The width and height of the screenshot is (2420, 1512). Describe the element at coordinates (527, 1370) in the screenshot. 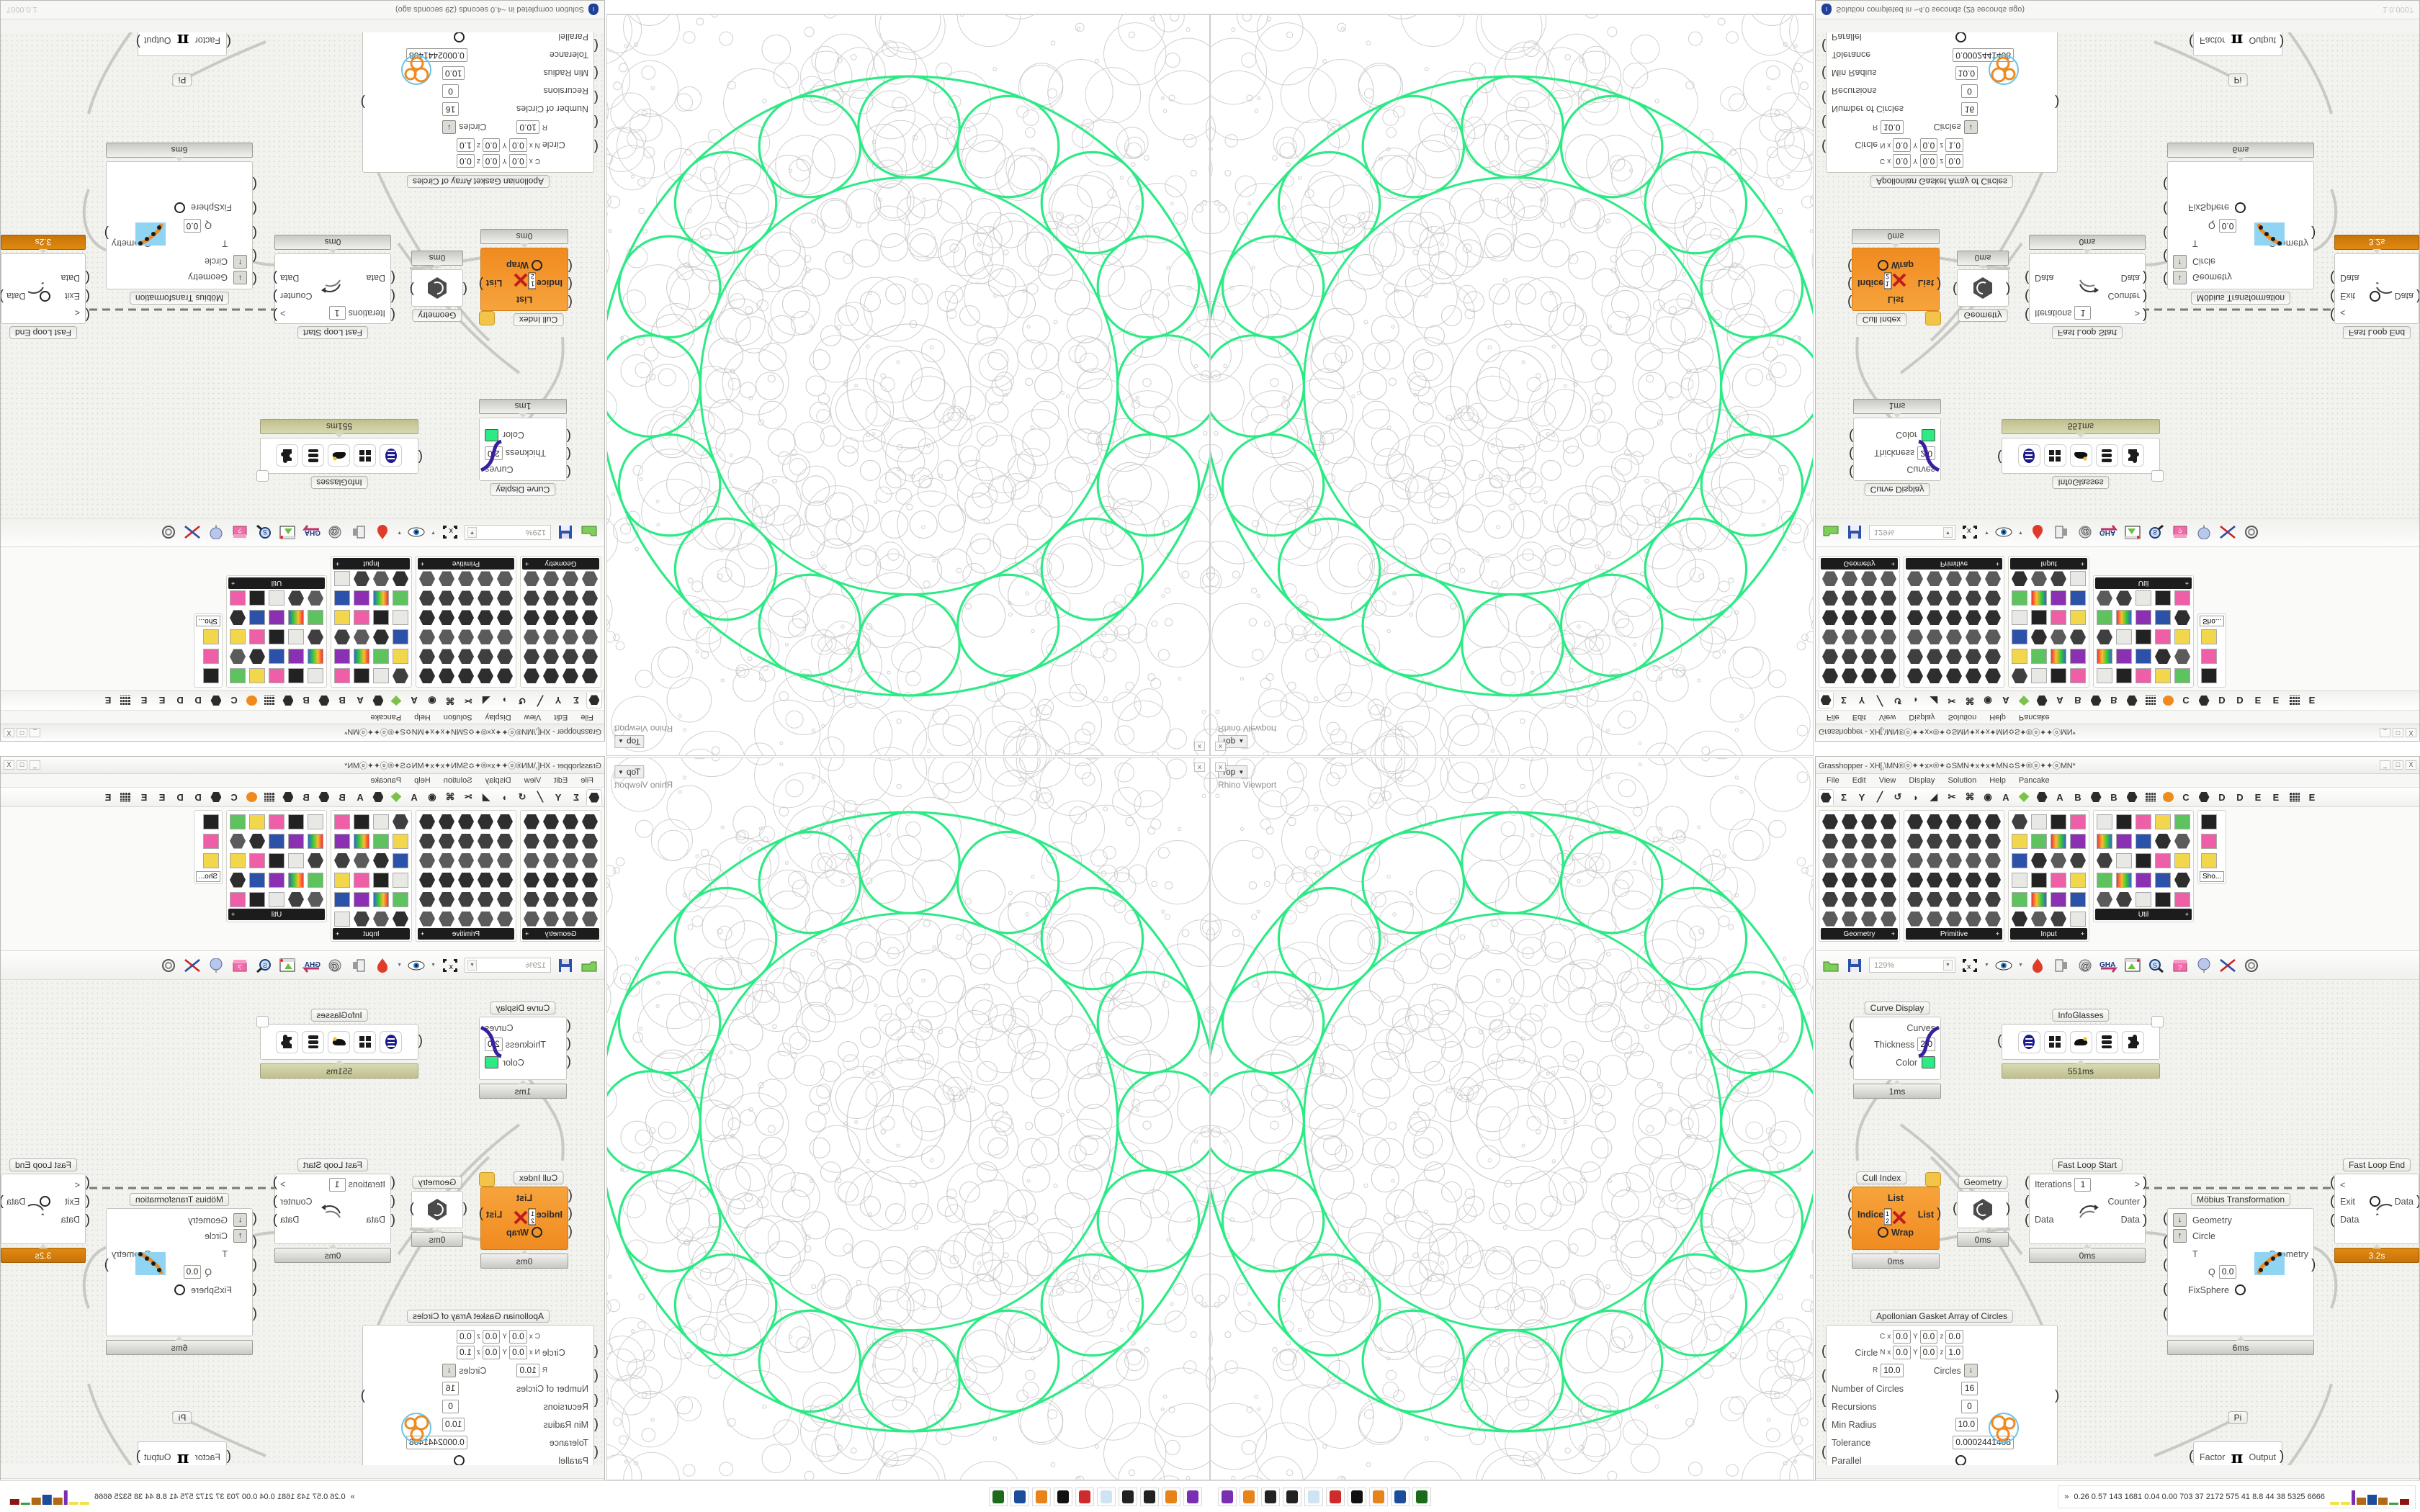

I see `radius-input: 10.0` at that location.